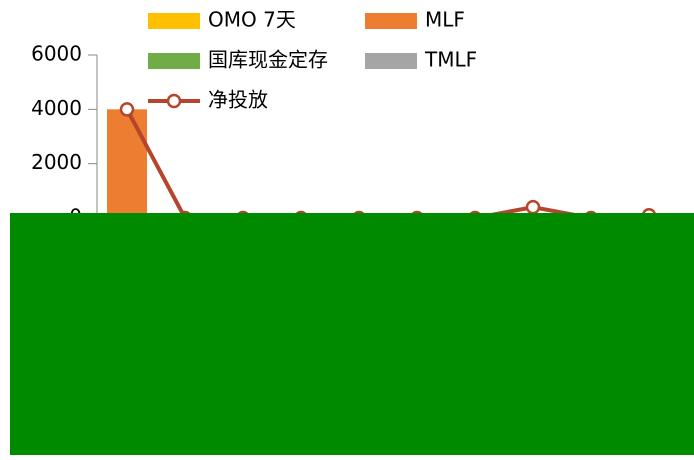 Image resolution: width=694 pixels, height=460 pixels. Describe the element at coordinates (252, 20) in the screenshot. I see `legend-label: OMO 7天` at that location.